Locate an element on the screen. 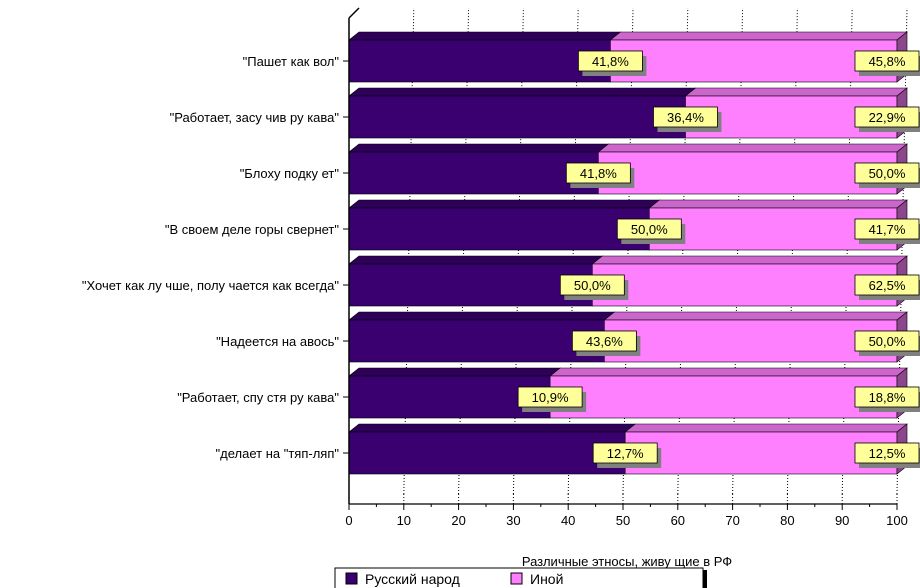  svg-text: 10,9% is located at coordinates (550, 397).